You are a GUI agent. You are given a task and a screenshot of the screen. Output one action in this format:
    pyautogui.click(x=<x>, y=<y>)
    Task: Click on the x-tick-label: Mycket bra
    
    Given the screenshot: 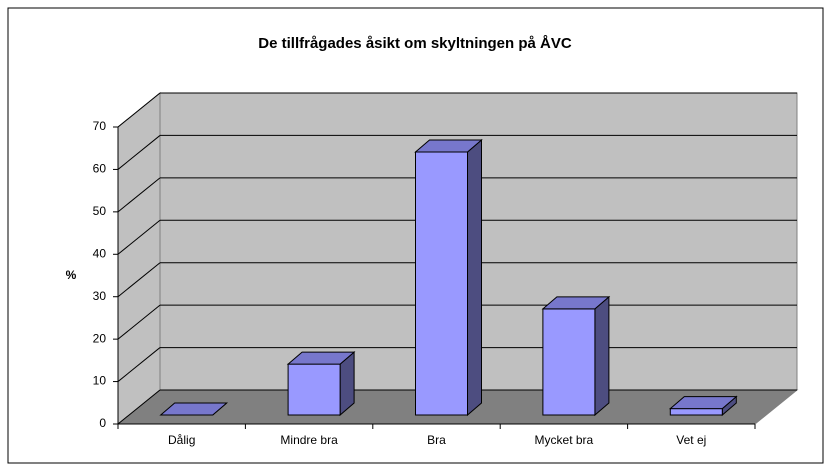 What is the action you would take?
    pyautogui.click(x=564, y=440)
    